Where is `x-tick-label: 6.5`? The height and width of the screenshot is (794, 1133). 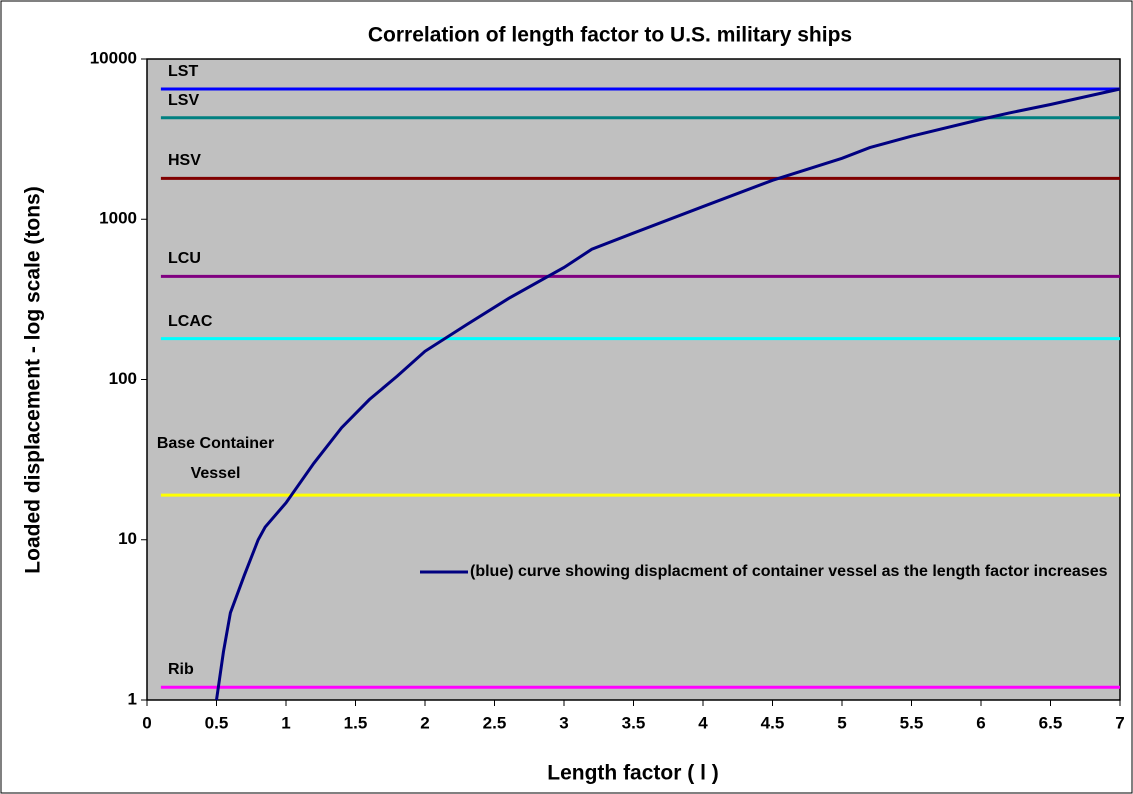
x-tick-label: 6.5 is located at coordinates (1051, 722).